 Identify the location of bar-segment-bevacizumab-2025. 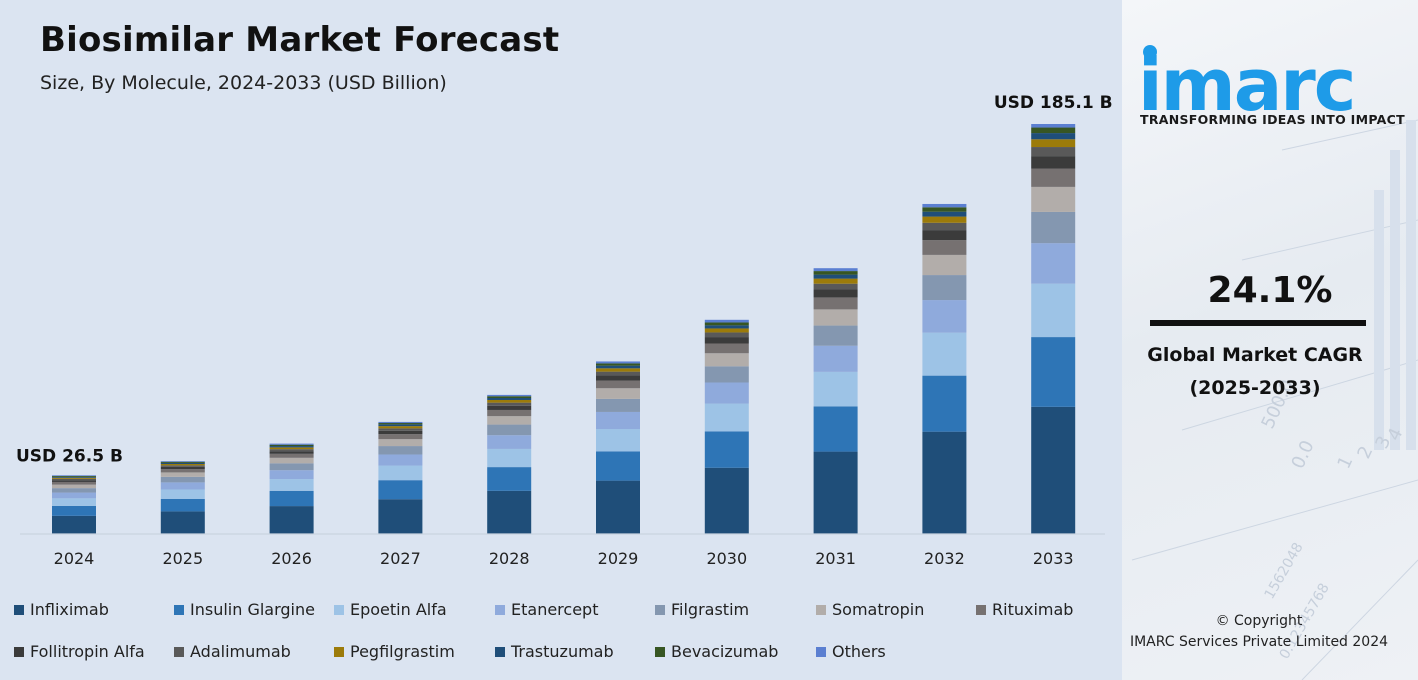
(182, 462).